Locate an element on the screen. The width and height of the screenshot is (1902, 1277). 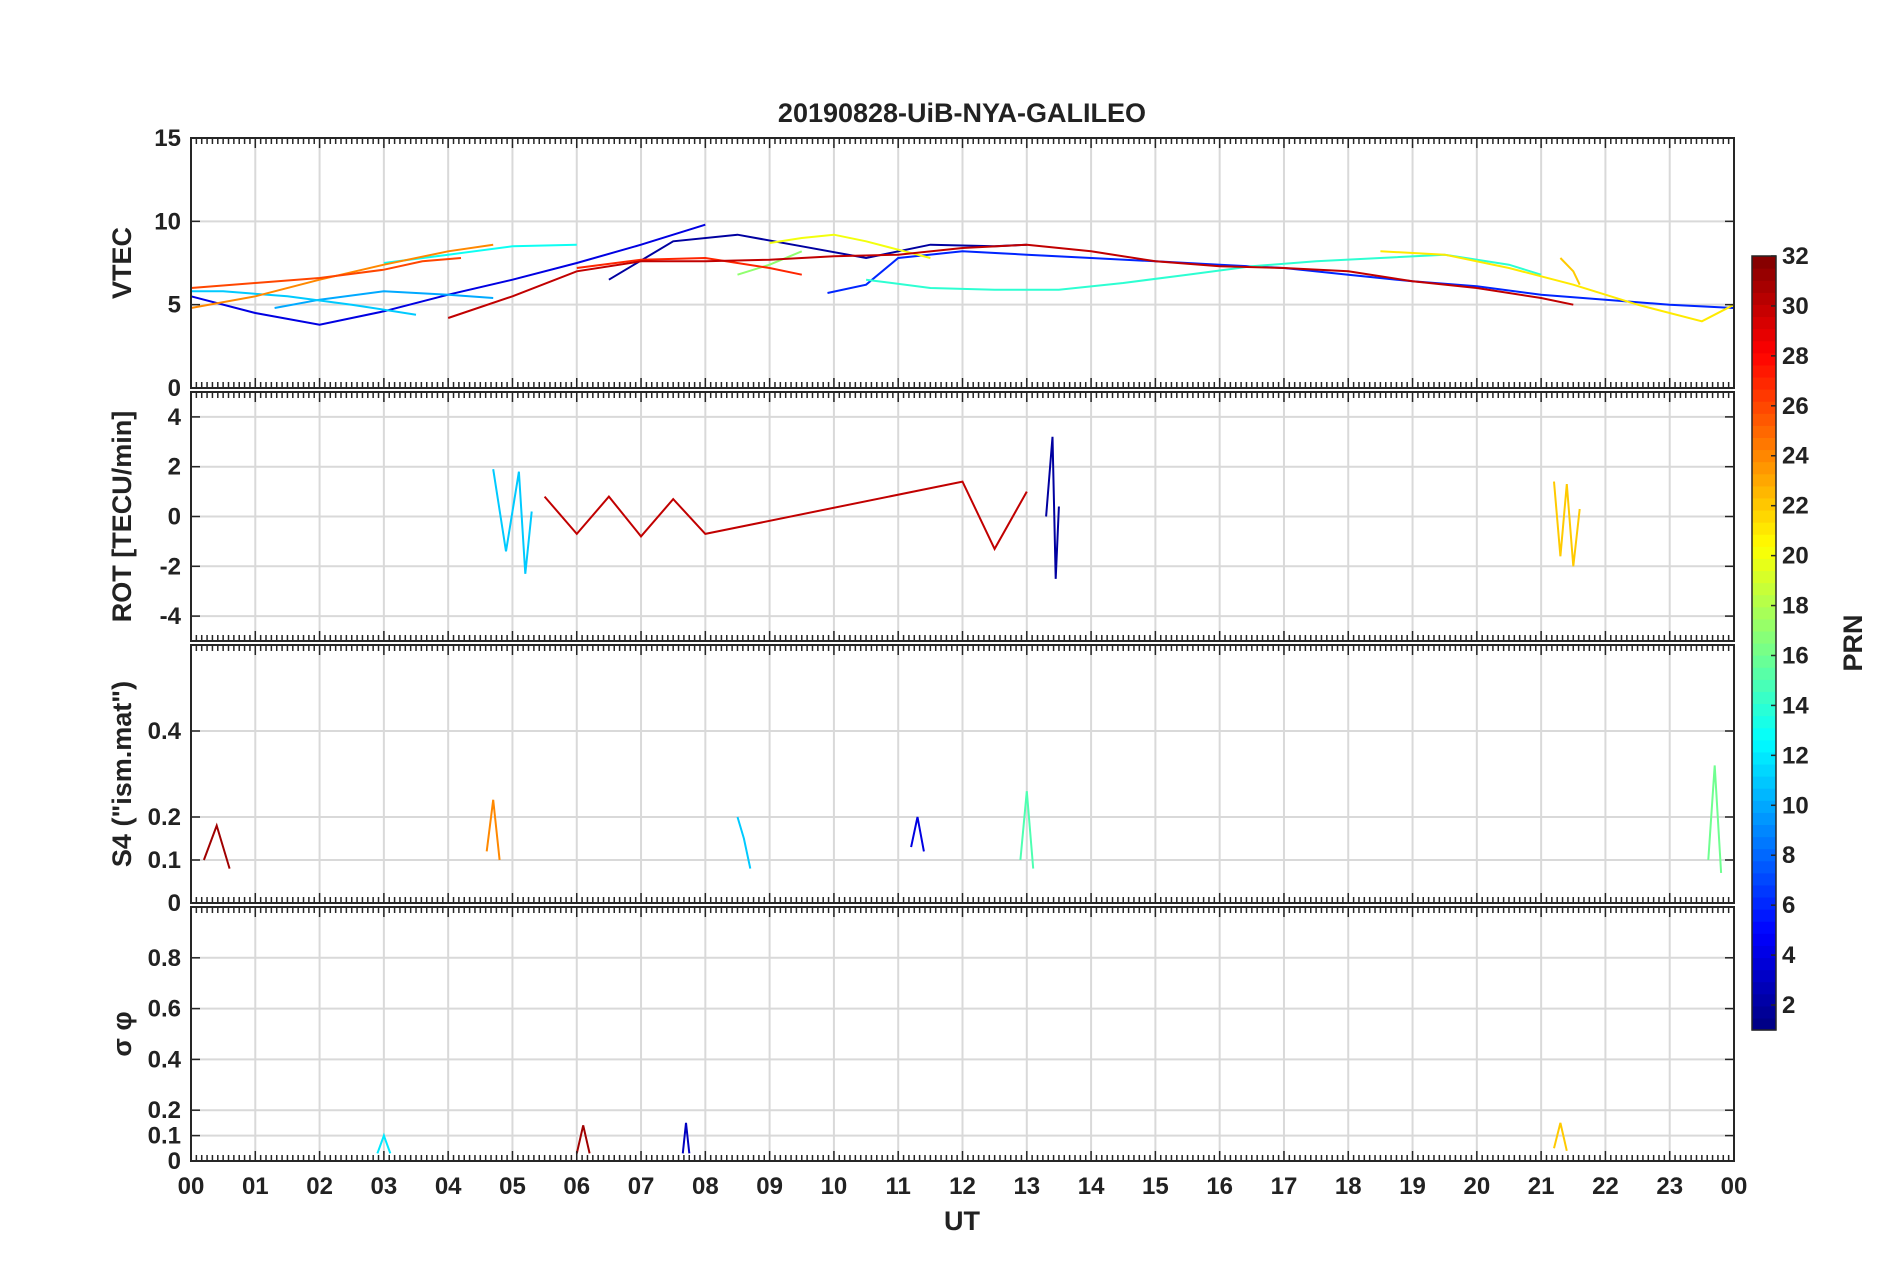
y-axis-title: ROT [TECU/min] is located at coordinates (122, 516).